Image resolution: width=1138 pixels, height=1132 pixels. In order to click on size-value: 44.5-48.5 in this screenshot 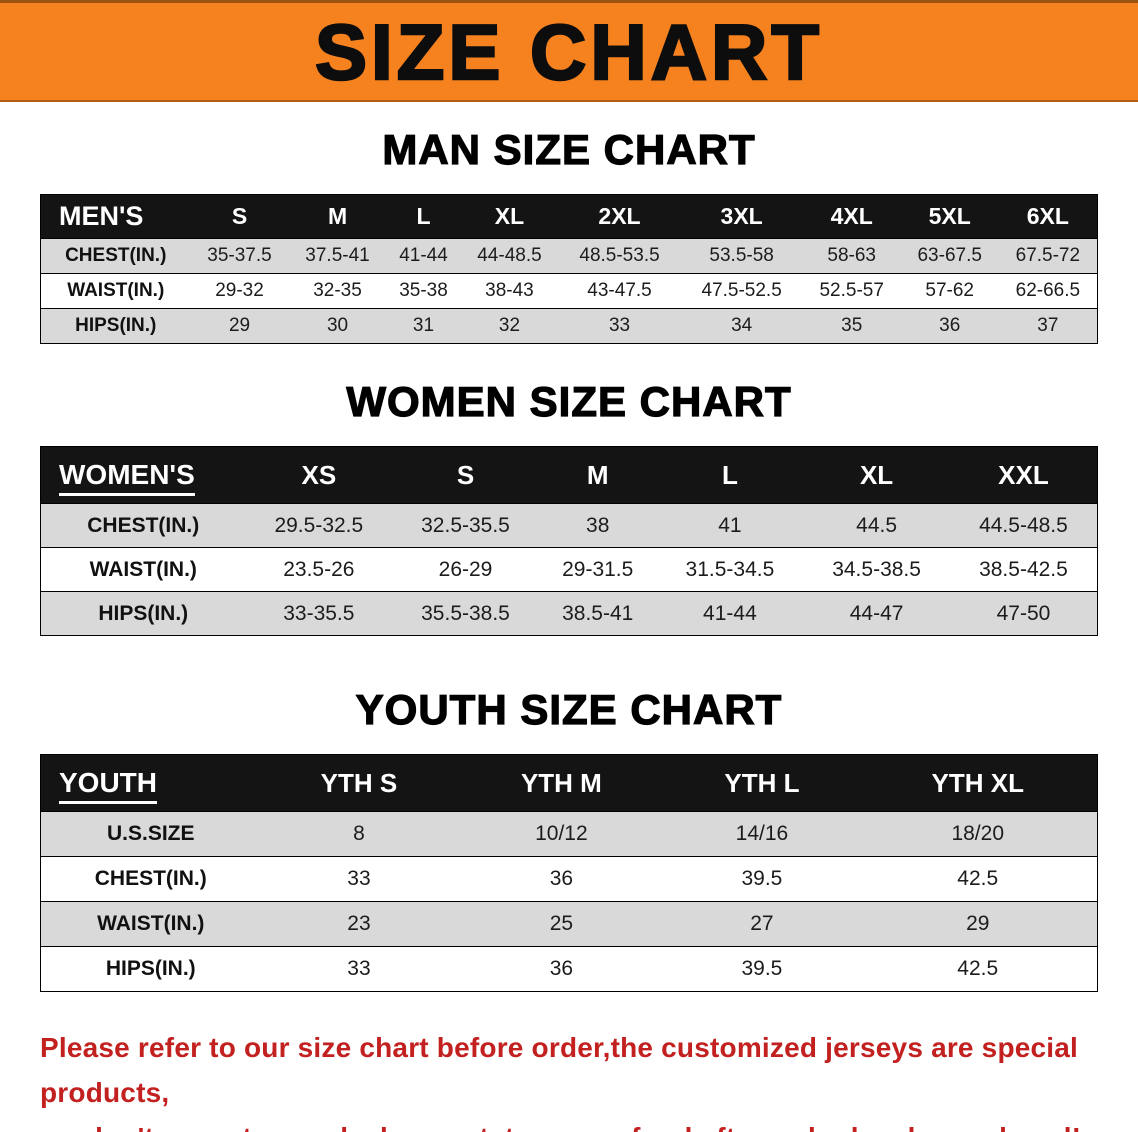, I will do `click(1023, 525)`.